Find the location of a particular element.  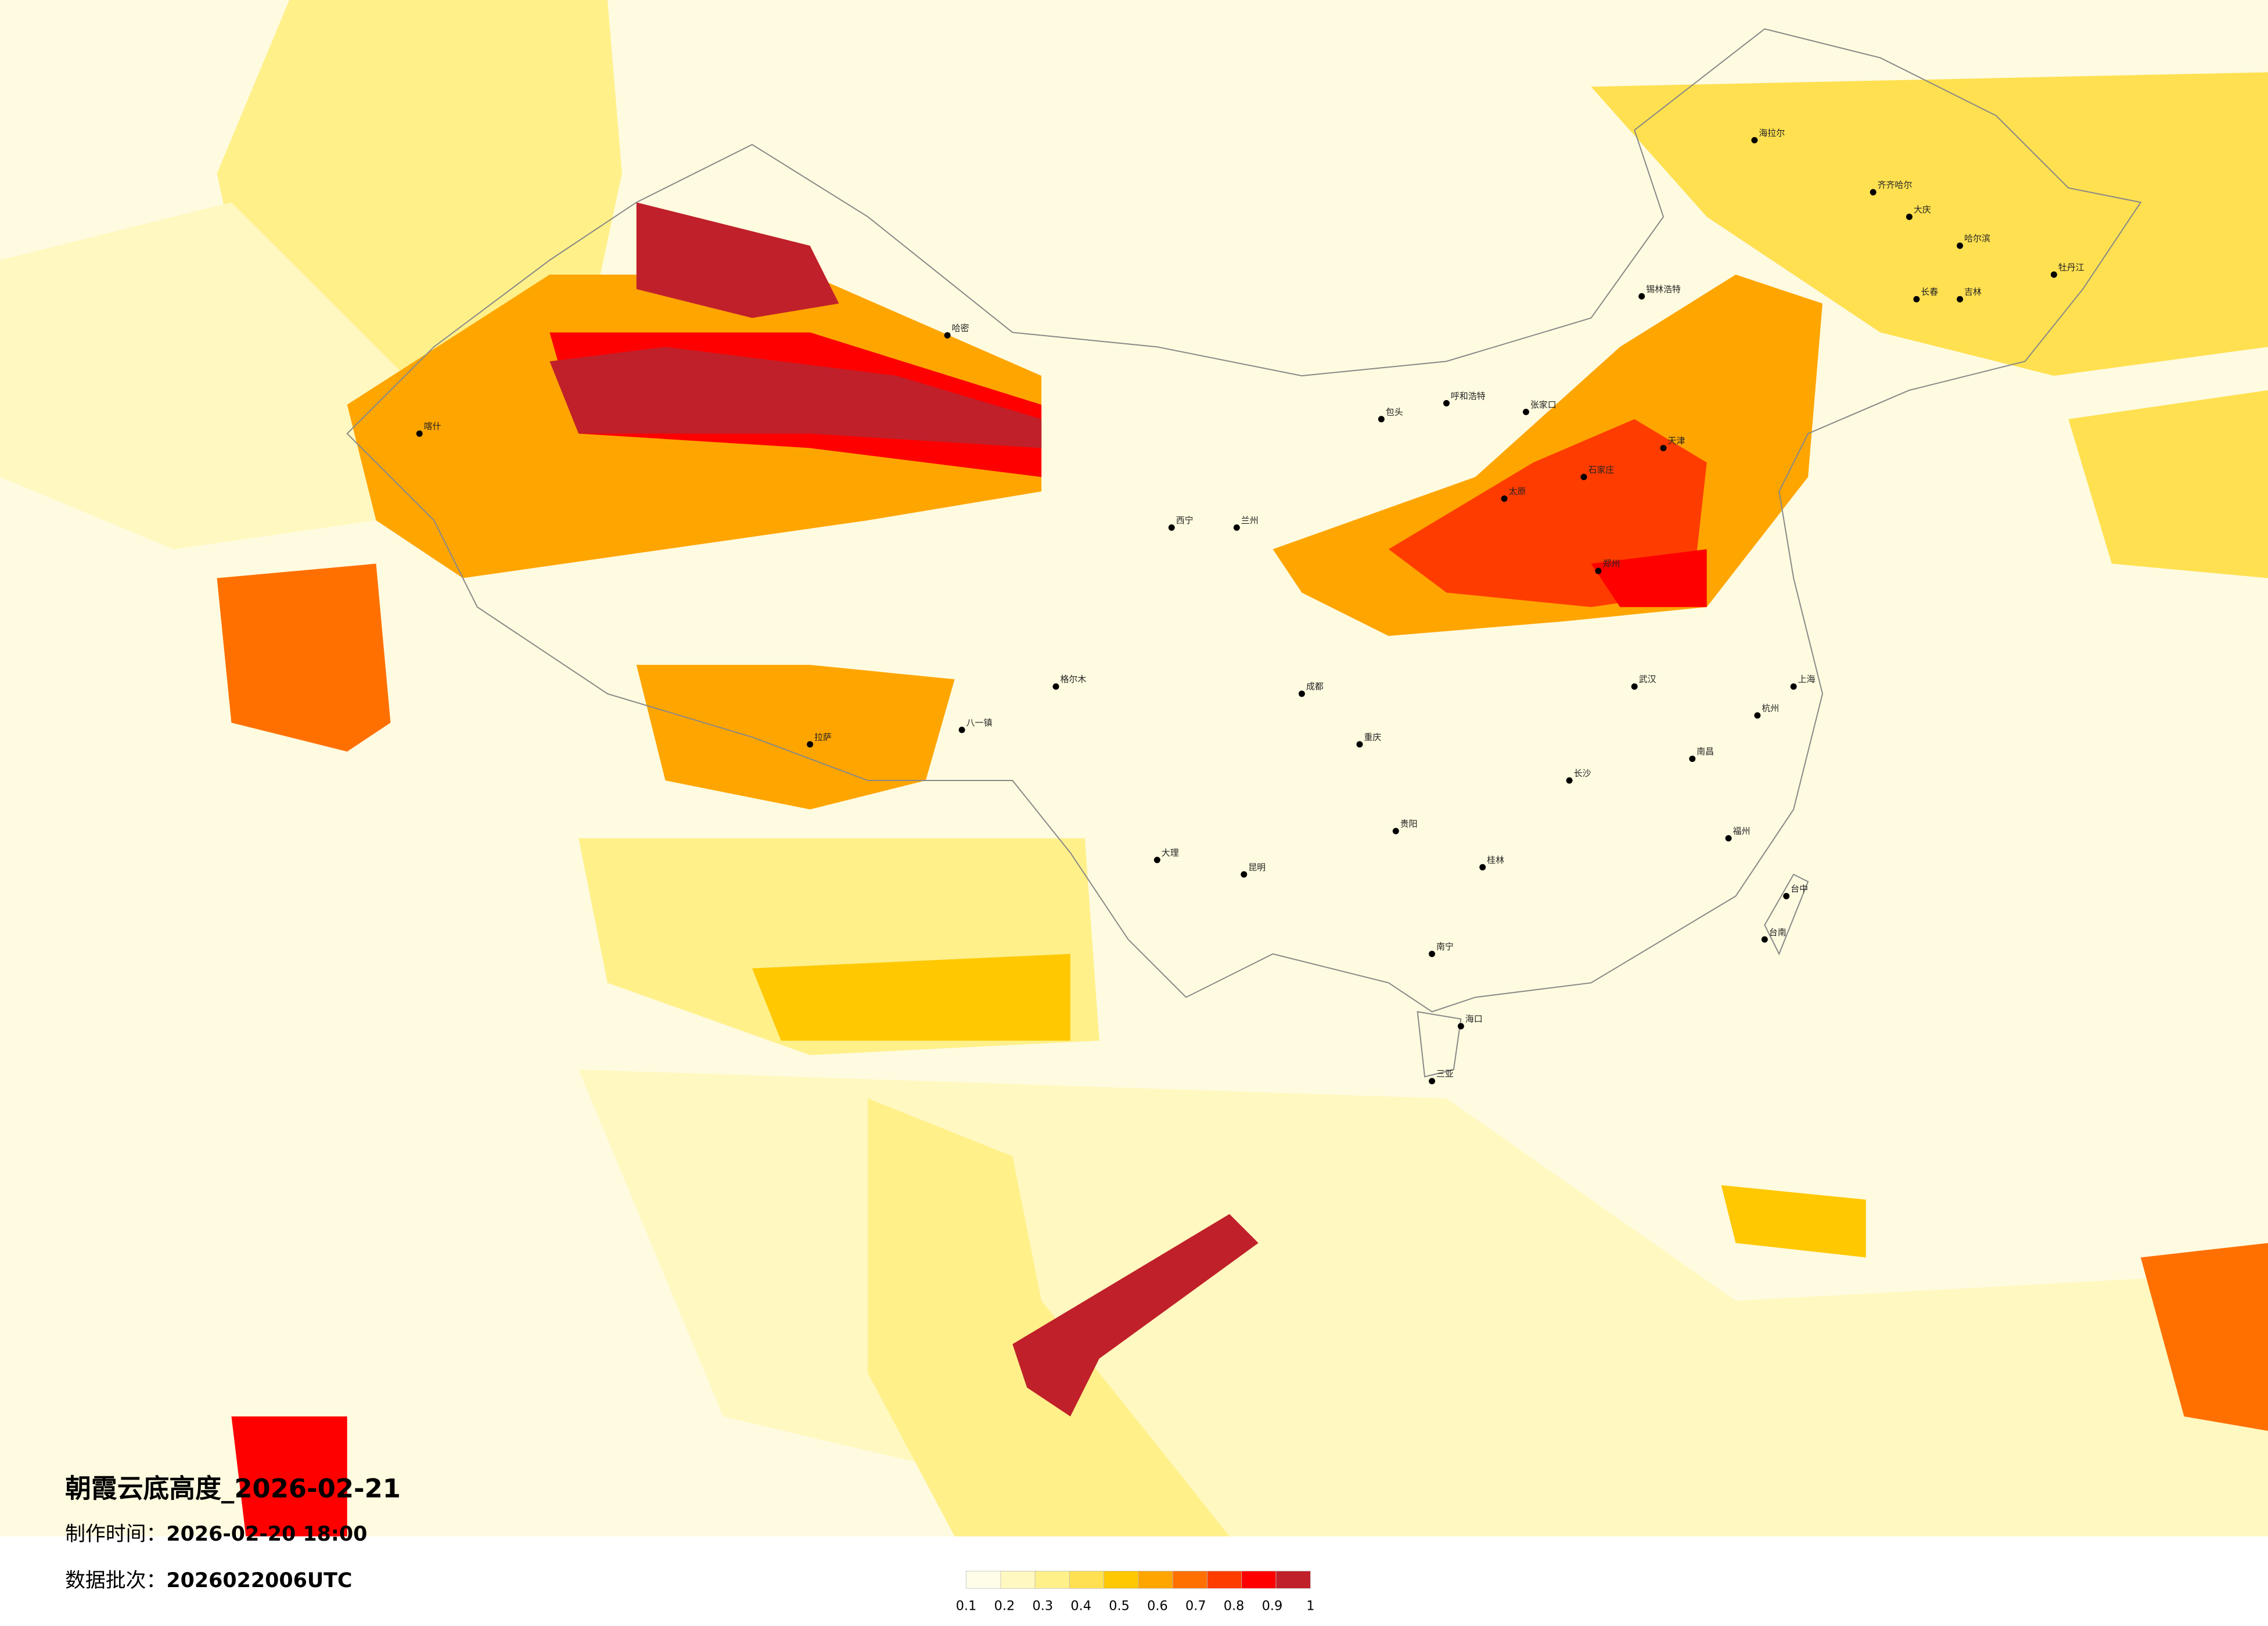

field-gold is located at coordinates (1793, 1221).